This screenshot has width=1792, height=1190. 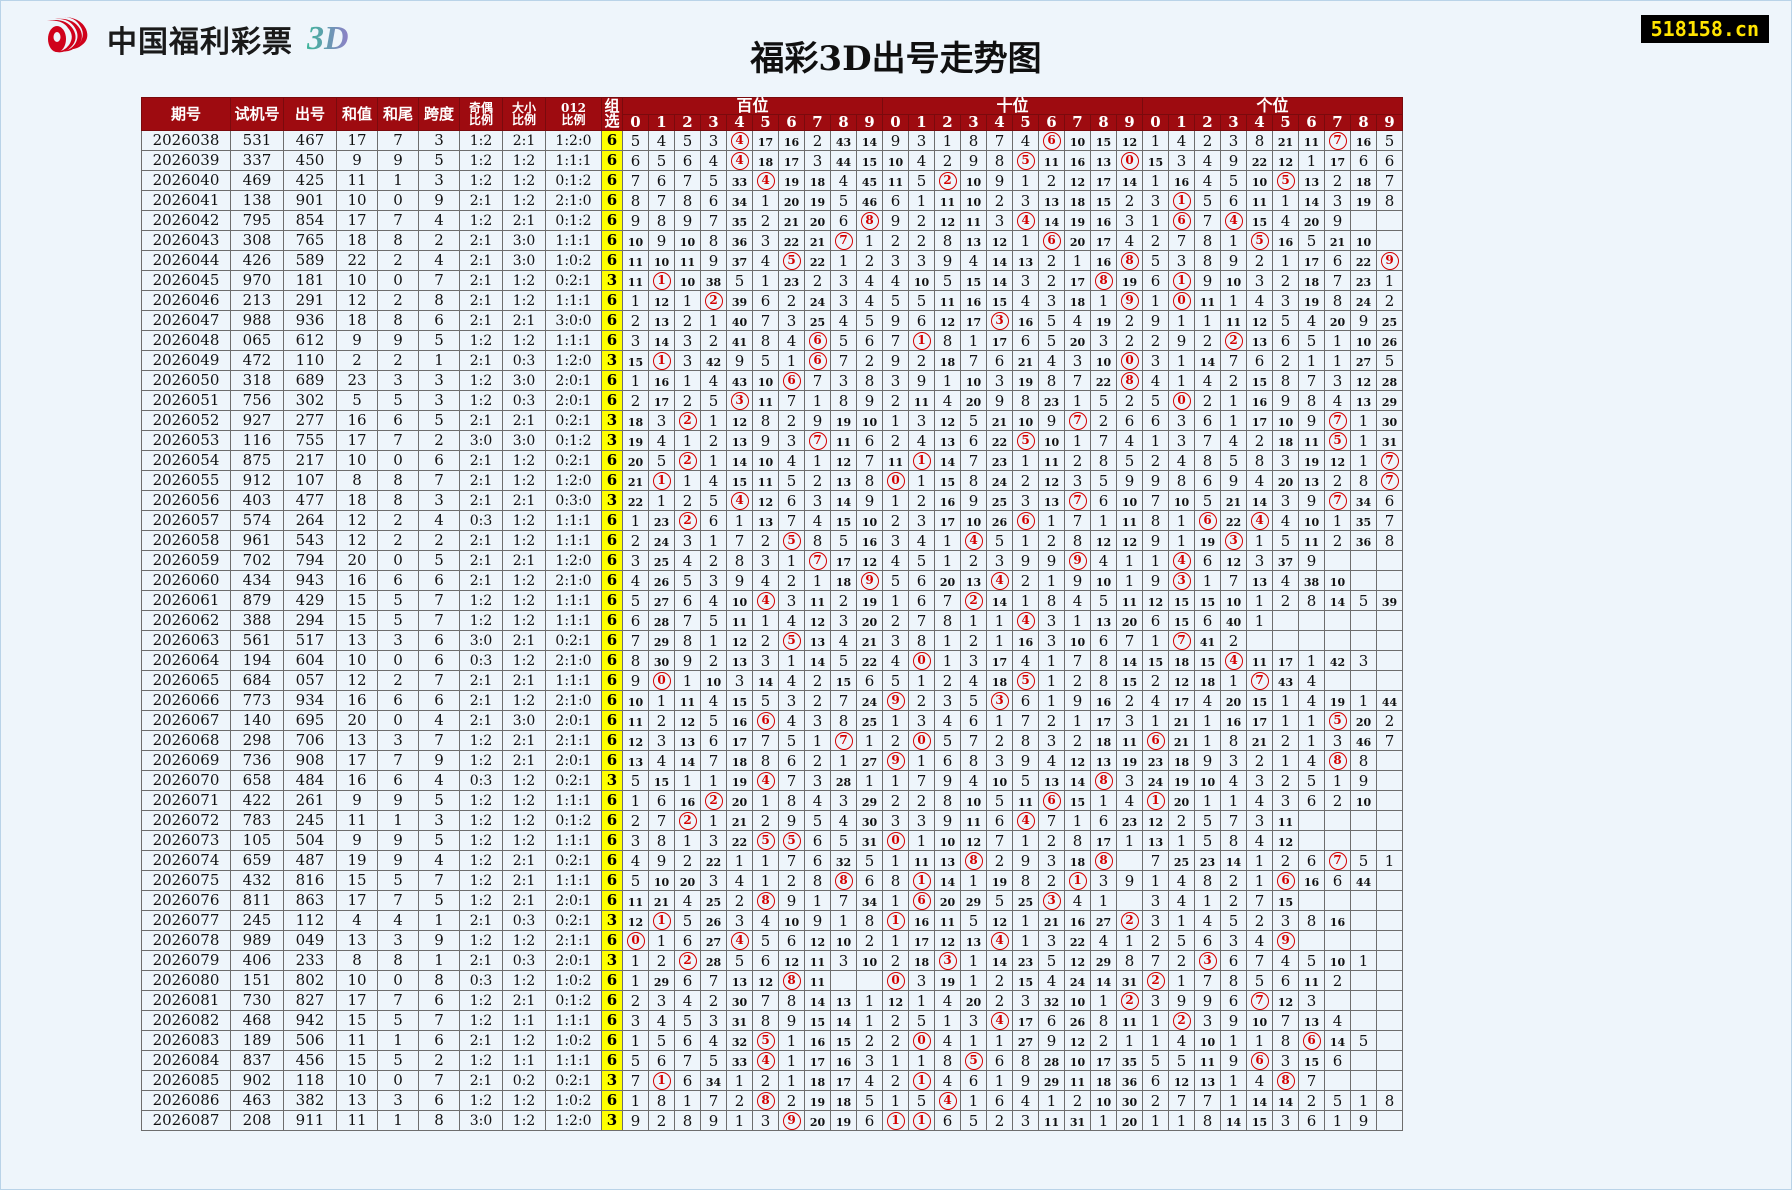 What do you see at coordinates (947, 1080) in the screenshot?
I see `miss-count: 4` at bounding box center [947, 1080].